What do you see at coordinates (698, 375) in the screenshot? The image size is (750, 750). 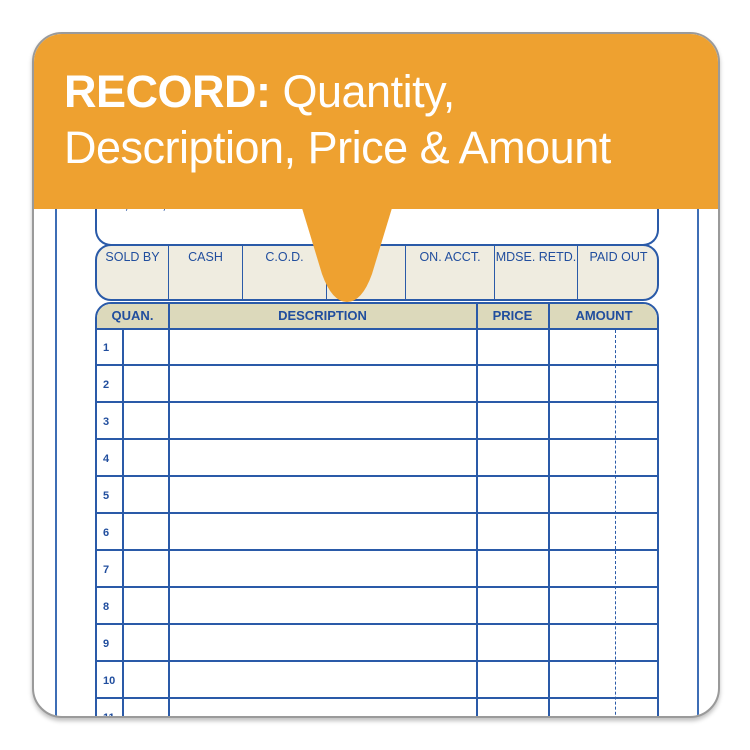 I see `form-edge-right` at bounding box center [698, 375].